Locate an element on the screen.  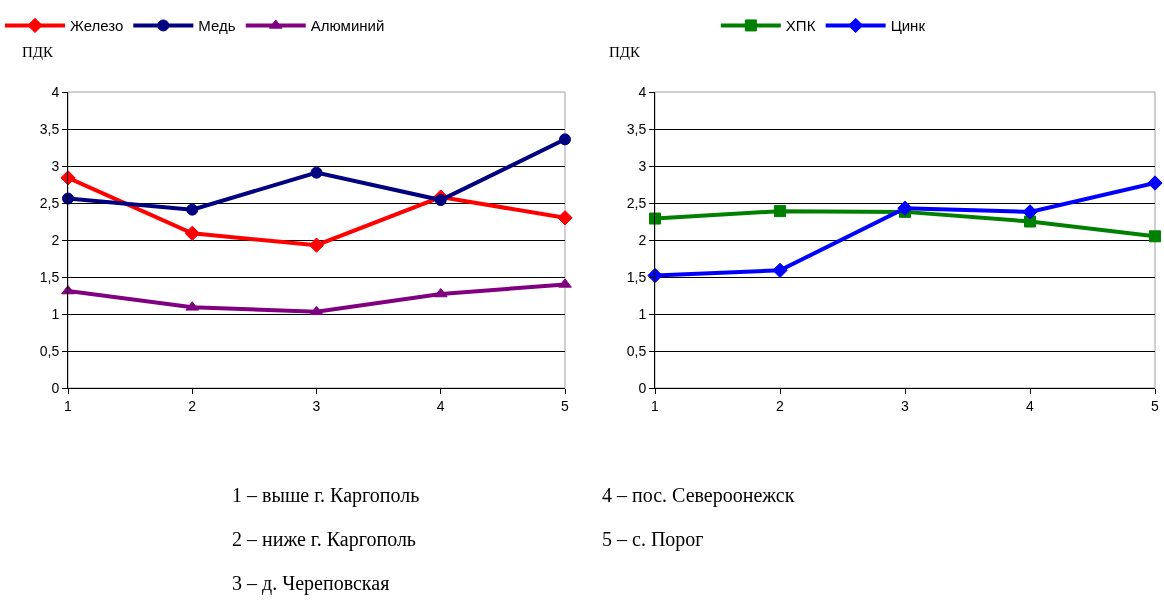
text: 1 – выше г. Каргополь is located at coordinates (326, 495).